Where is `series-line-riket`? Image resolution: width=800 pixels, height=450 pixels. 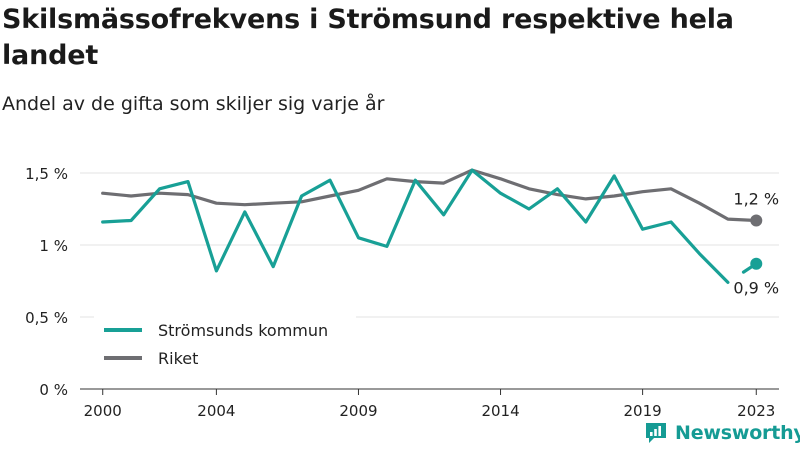
series-line-riket is located at coordinates (429, 195).